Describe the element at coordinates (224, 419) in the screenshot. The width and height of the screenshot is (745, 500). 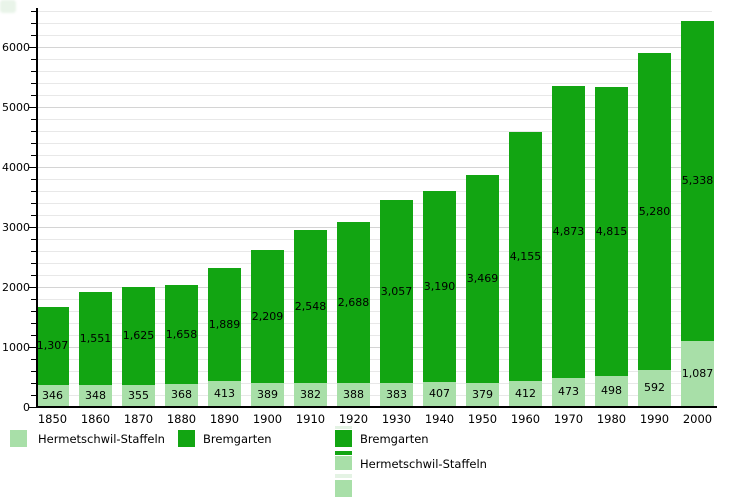
I see `x-tick-label: 1890` at that location.